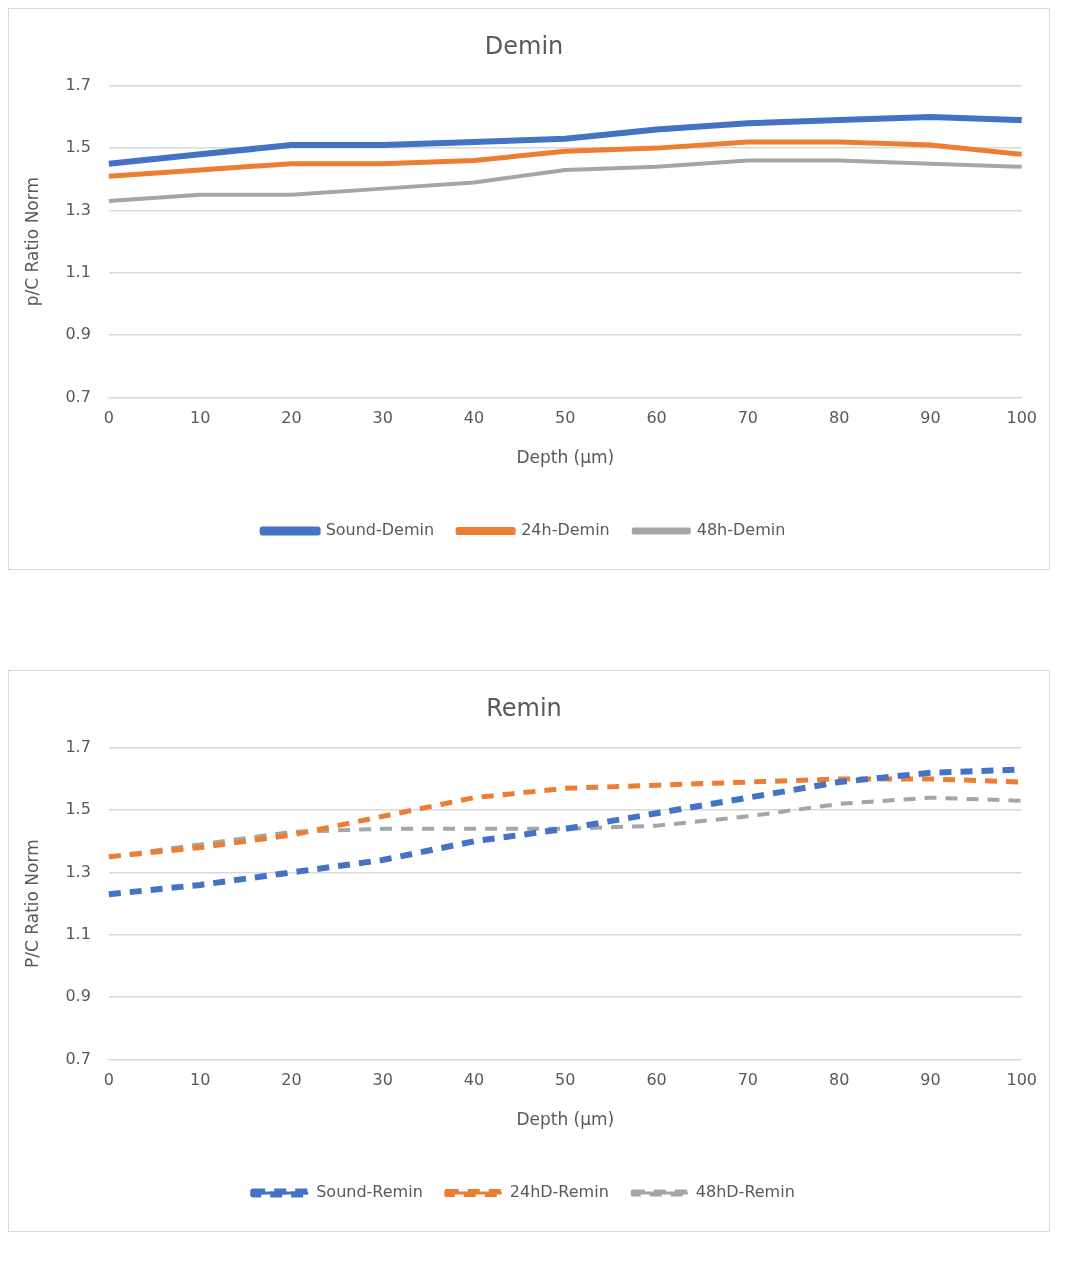  I want to click on legend-label: 48hD-Remin, so click(745, 1192).